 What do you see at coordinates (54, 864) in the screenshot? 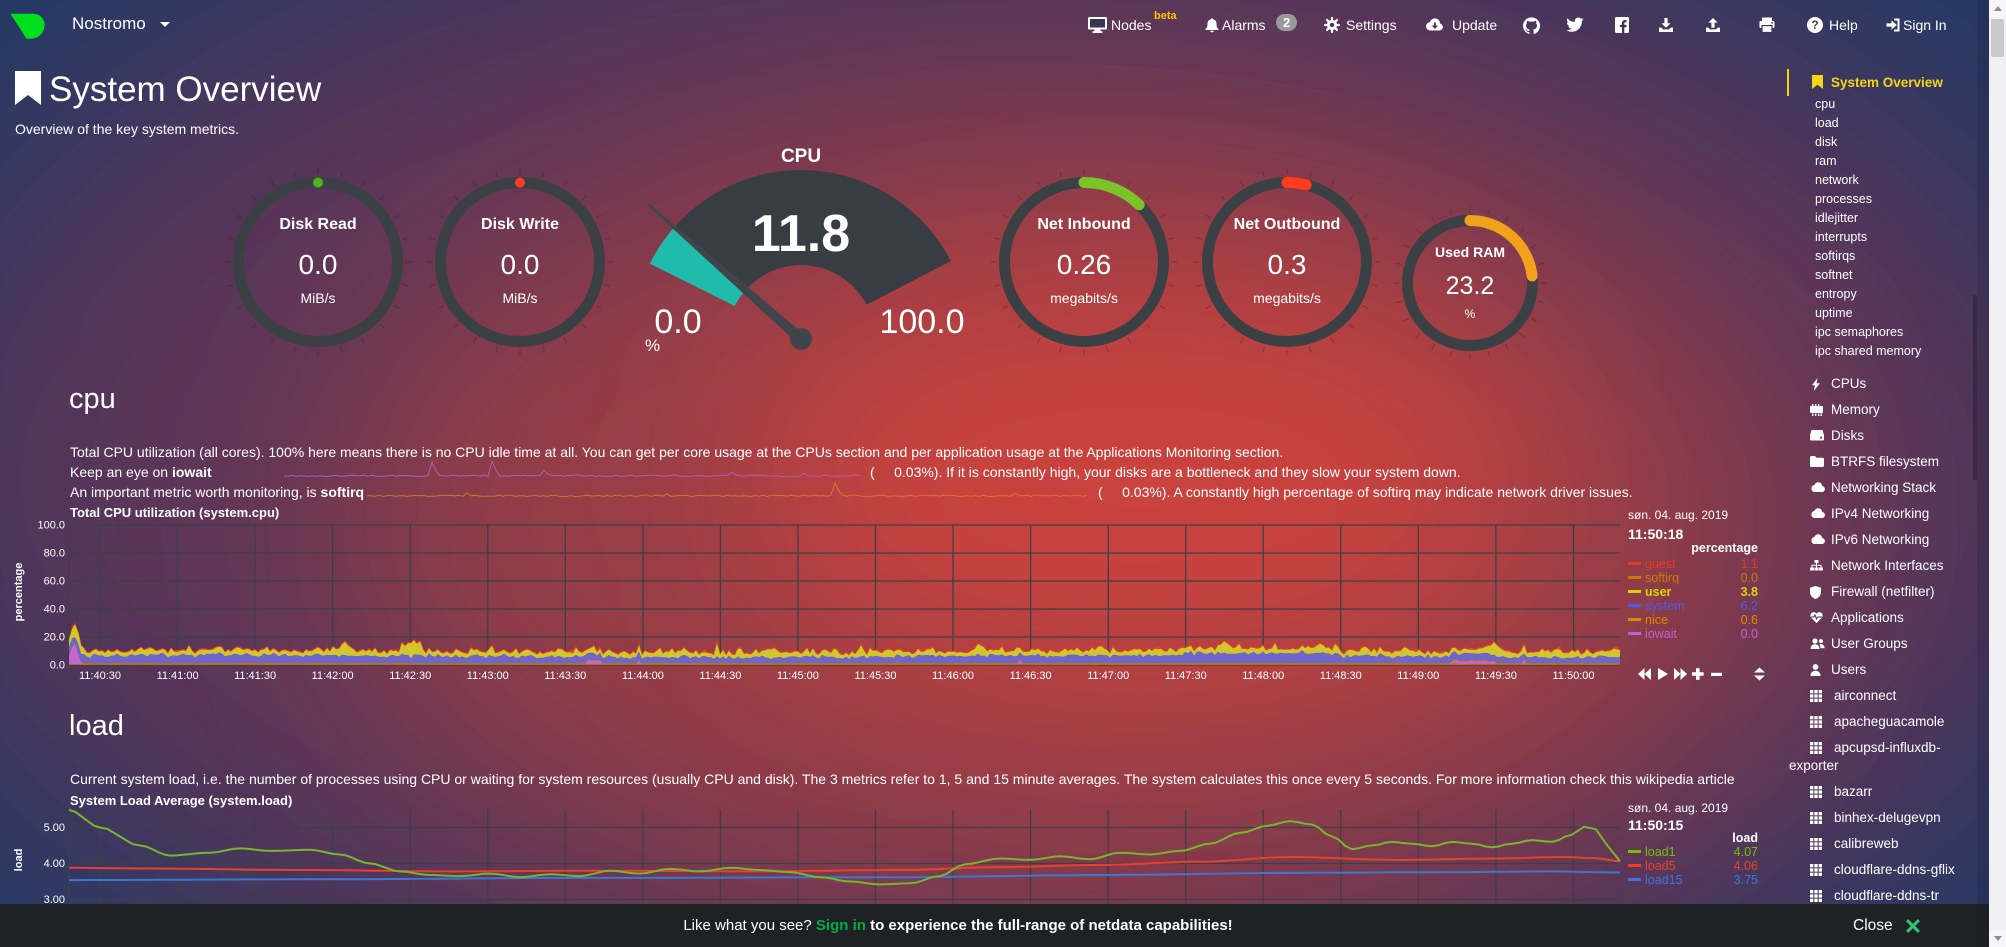
I see `svg-text: 4.00` at bounding box center [54, 864].